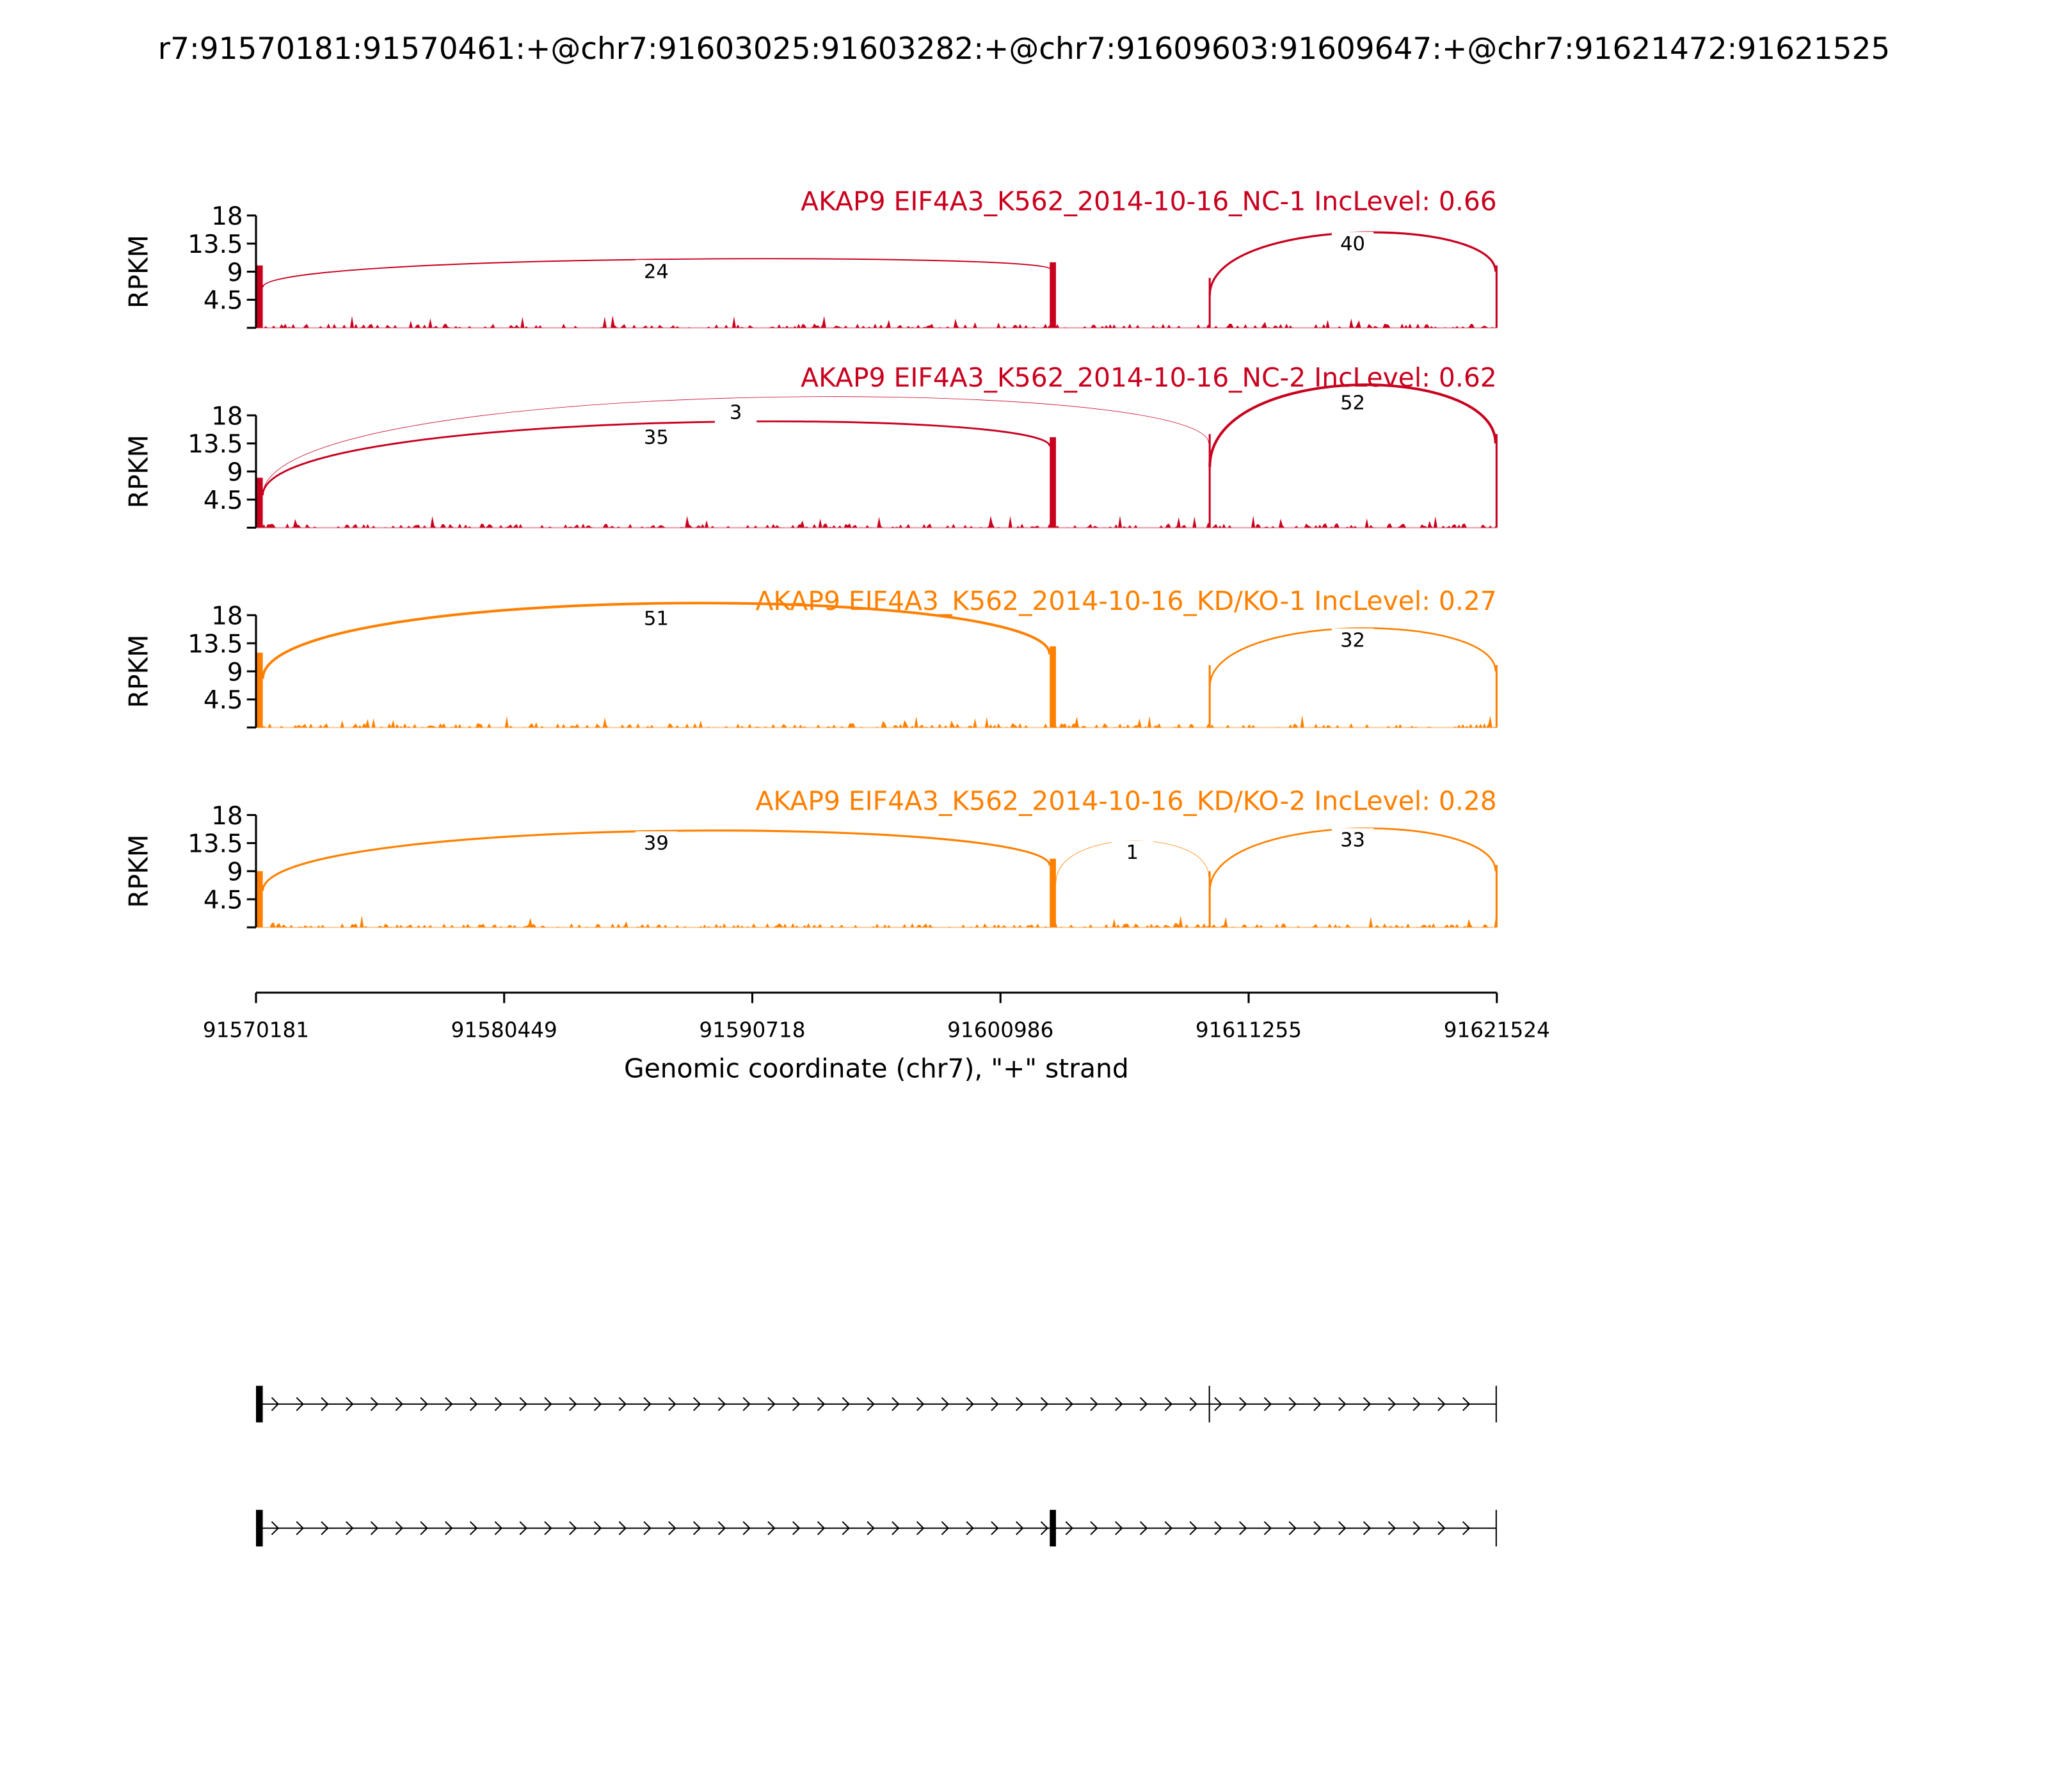 The height and width of the screenshot is (1792, 2048). What do you see at coordinates (1352, 840) in the screenshot?
I see `junction-count-label: 33` at bounding box center [1352, 840].